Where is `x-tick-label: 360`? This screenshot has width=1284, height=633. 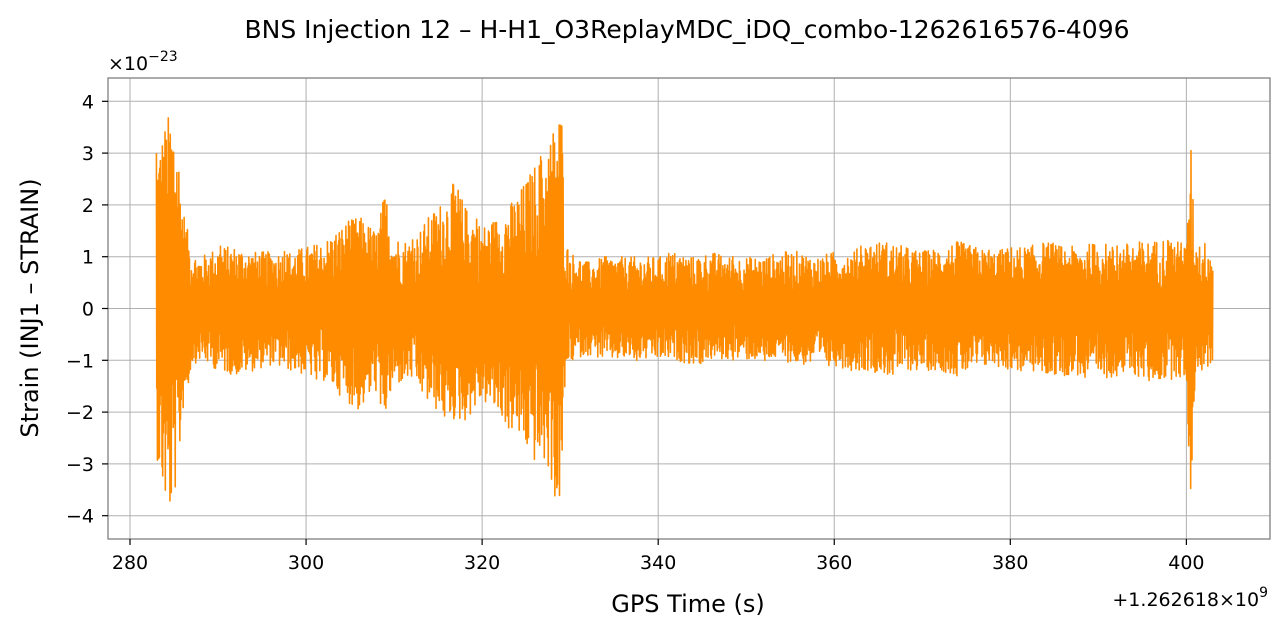
x-tick-label: 360 is located at coordinates (834, 563).